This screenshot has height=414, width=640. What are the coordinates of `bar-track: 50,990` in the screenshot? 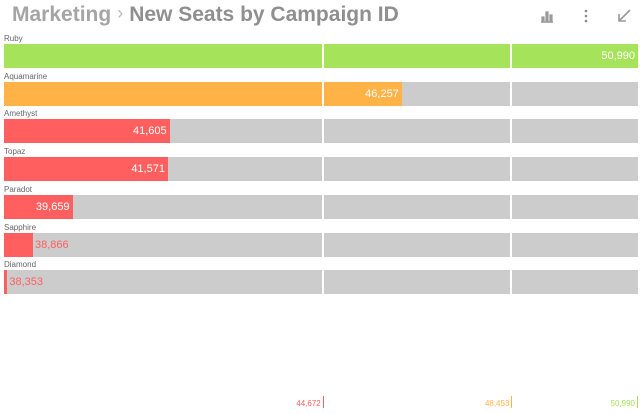 It's located at (321, 56).